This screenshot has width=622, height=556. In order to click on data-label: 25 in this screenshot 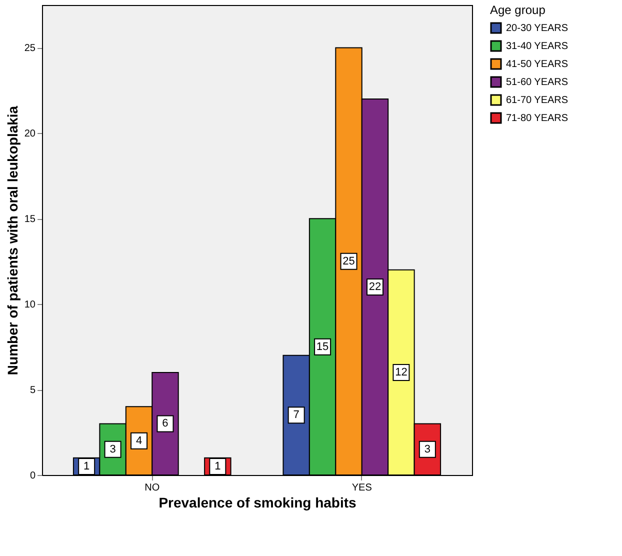, I will do `click(348, 261)`.